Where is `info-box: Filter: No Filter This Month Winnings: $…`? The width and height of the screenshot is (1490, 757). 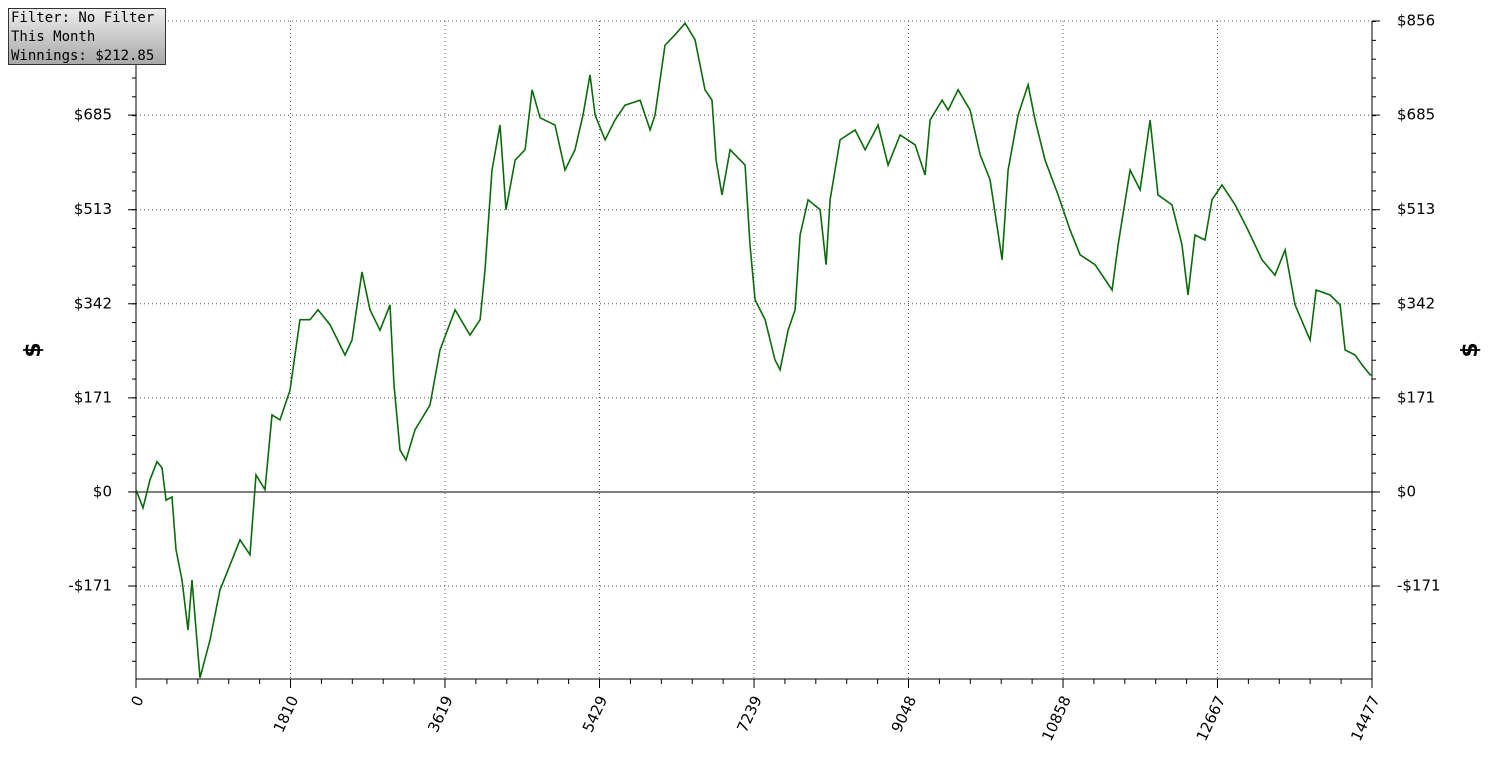 info-box: Filter: No Filter This Month Winnings: $… is located at coordinates (87, 36).